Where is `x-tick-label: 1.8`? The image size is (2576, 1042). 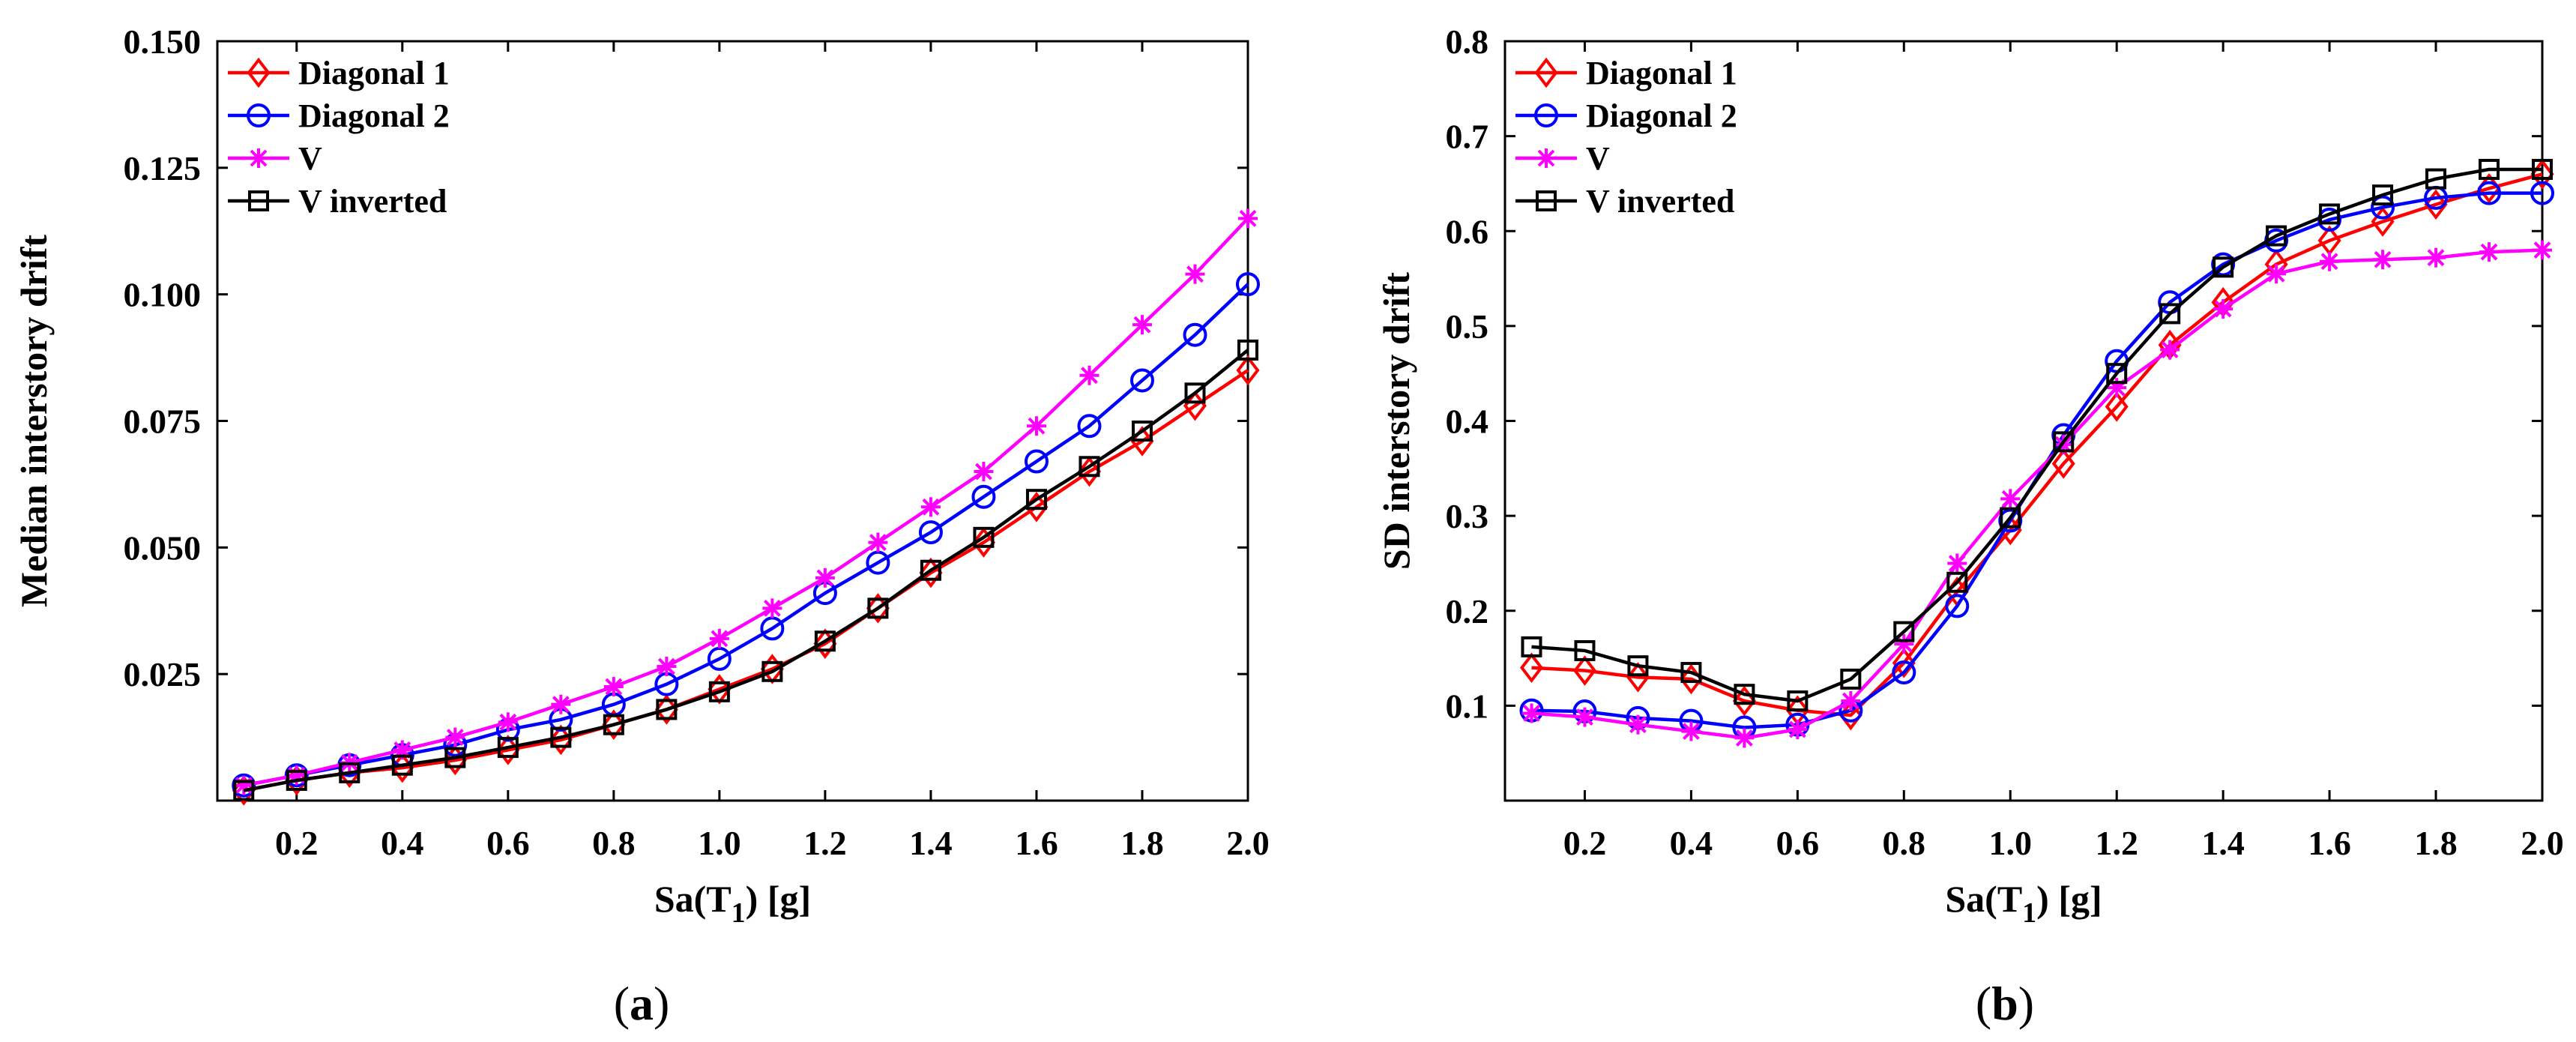
x-tick-label: 1.8 is located at coordinates (1142, 843).